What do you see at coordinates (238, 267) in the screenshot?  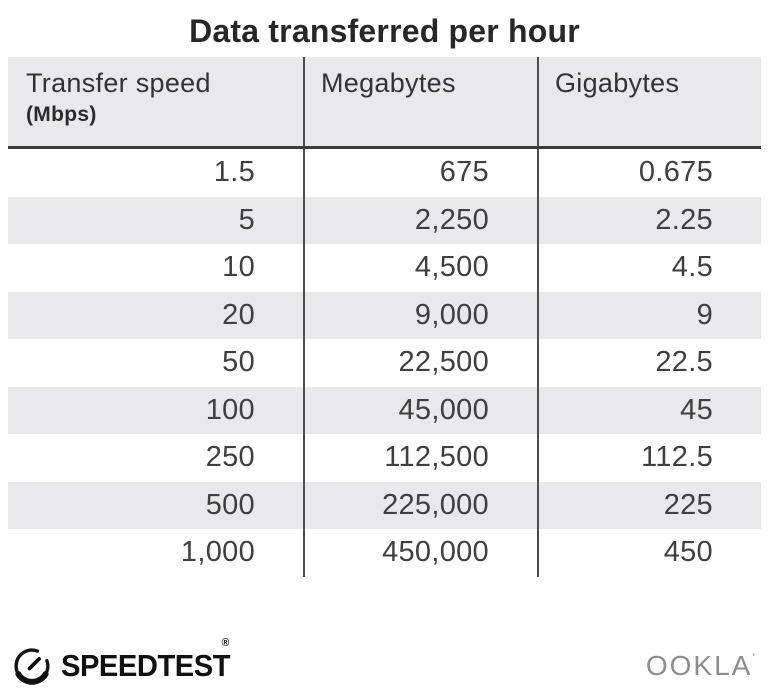 I see `cell-transfer-speed: 10` at bounding box center [238, 267].